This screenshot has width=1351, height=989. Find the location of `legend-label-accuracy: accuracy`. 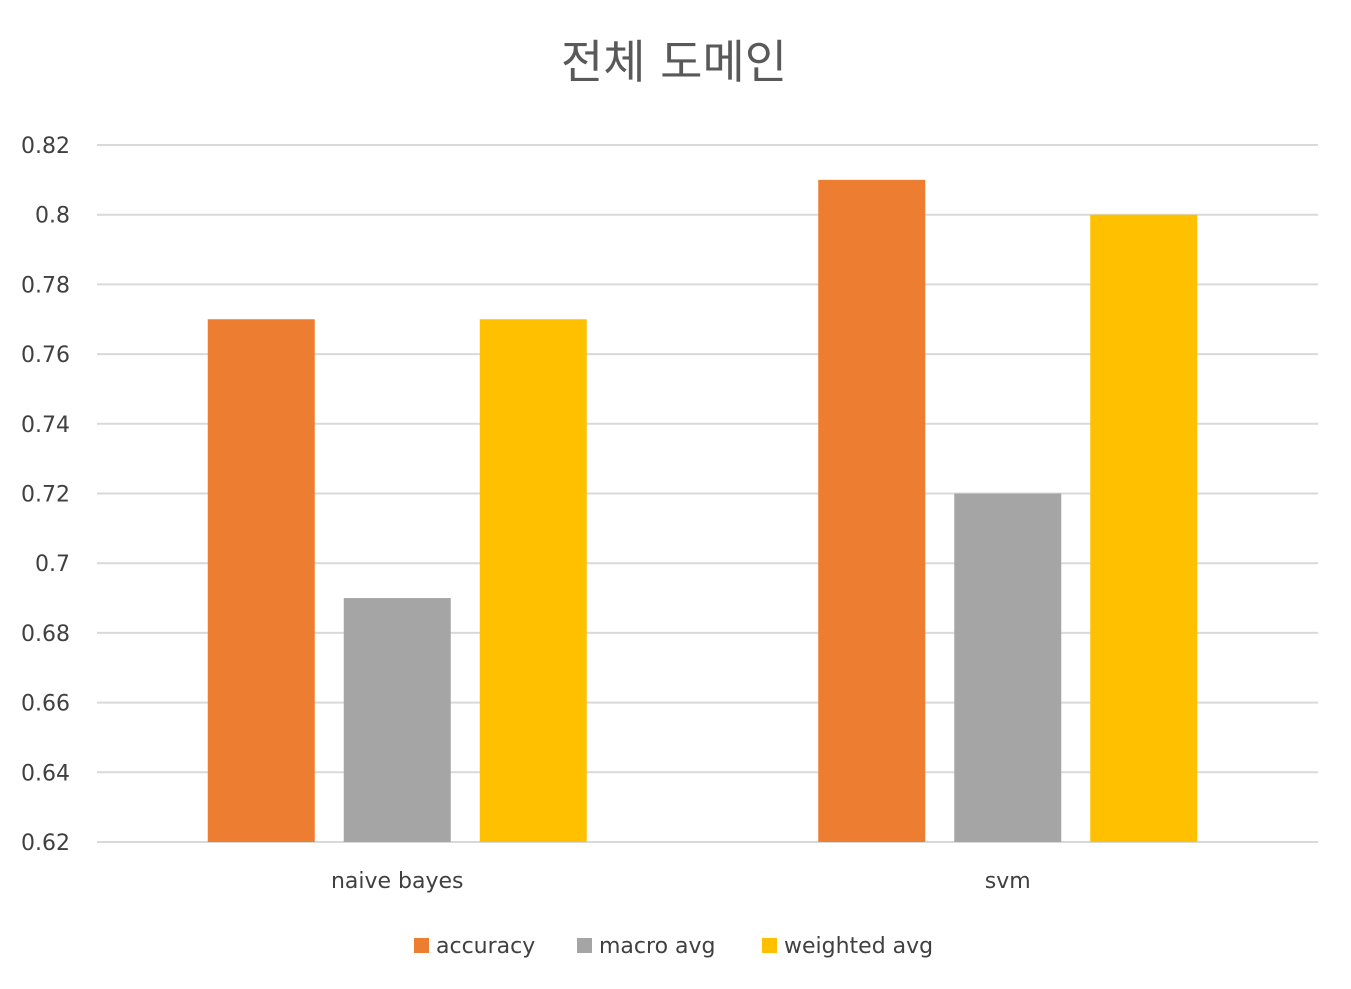

legend-label-accuracy: accuracy is located at coordinates (485, 946).